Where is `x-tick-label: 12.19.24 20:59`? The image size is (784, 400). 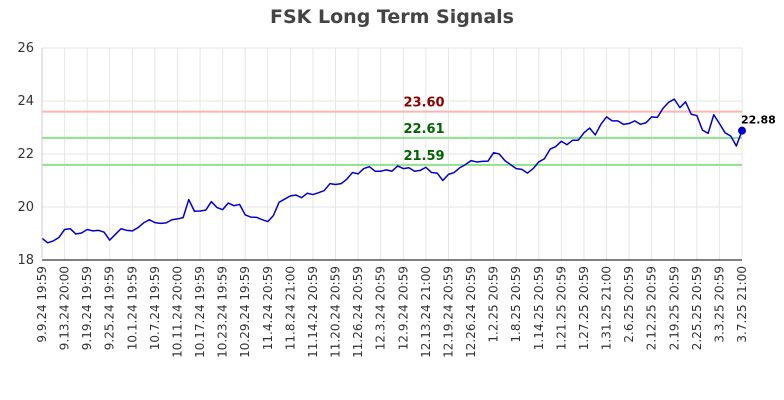 x-tick-label: 12.19.24 20:59 is located at coordinates (448, 312).